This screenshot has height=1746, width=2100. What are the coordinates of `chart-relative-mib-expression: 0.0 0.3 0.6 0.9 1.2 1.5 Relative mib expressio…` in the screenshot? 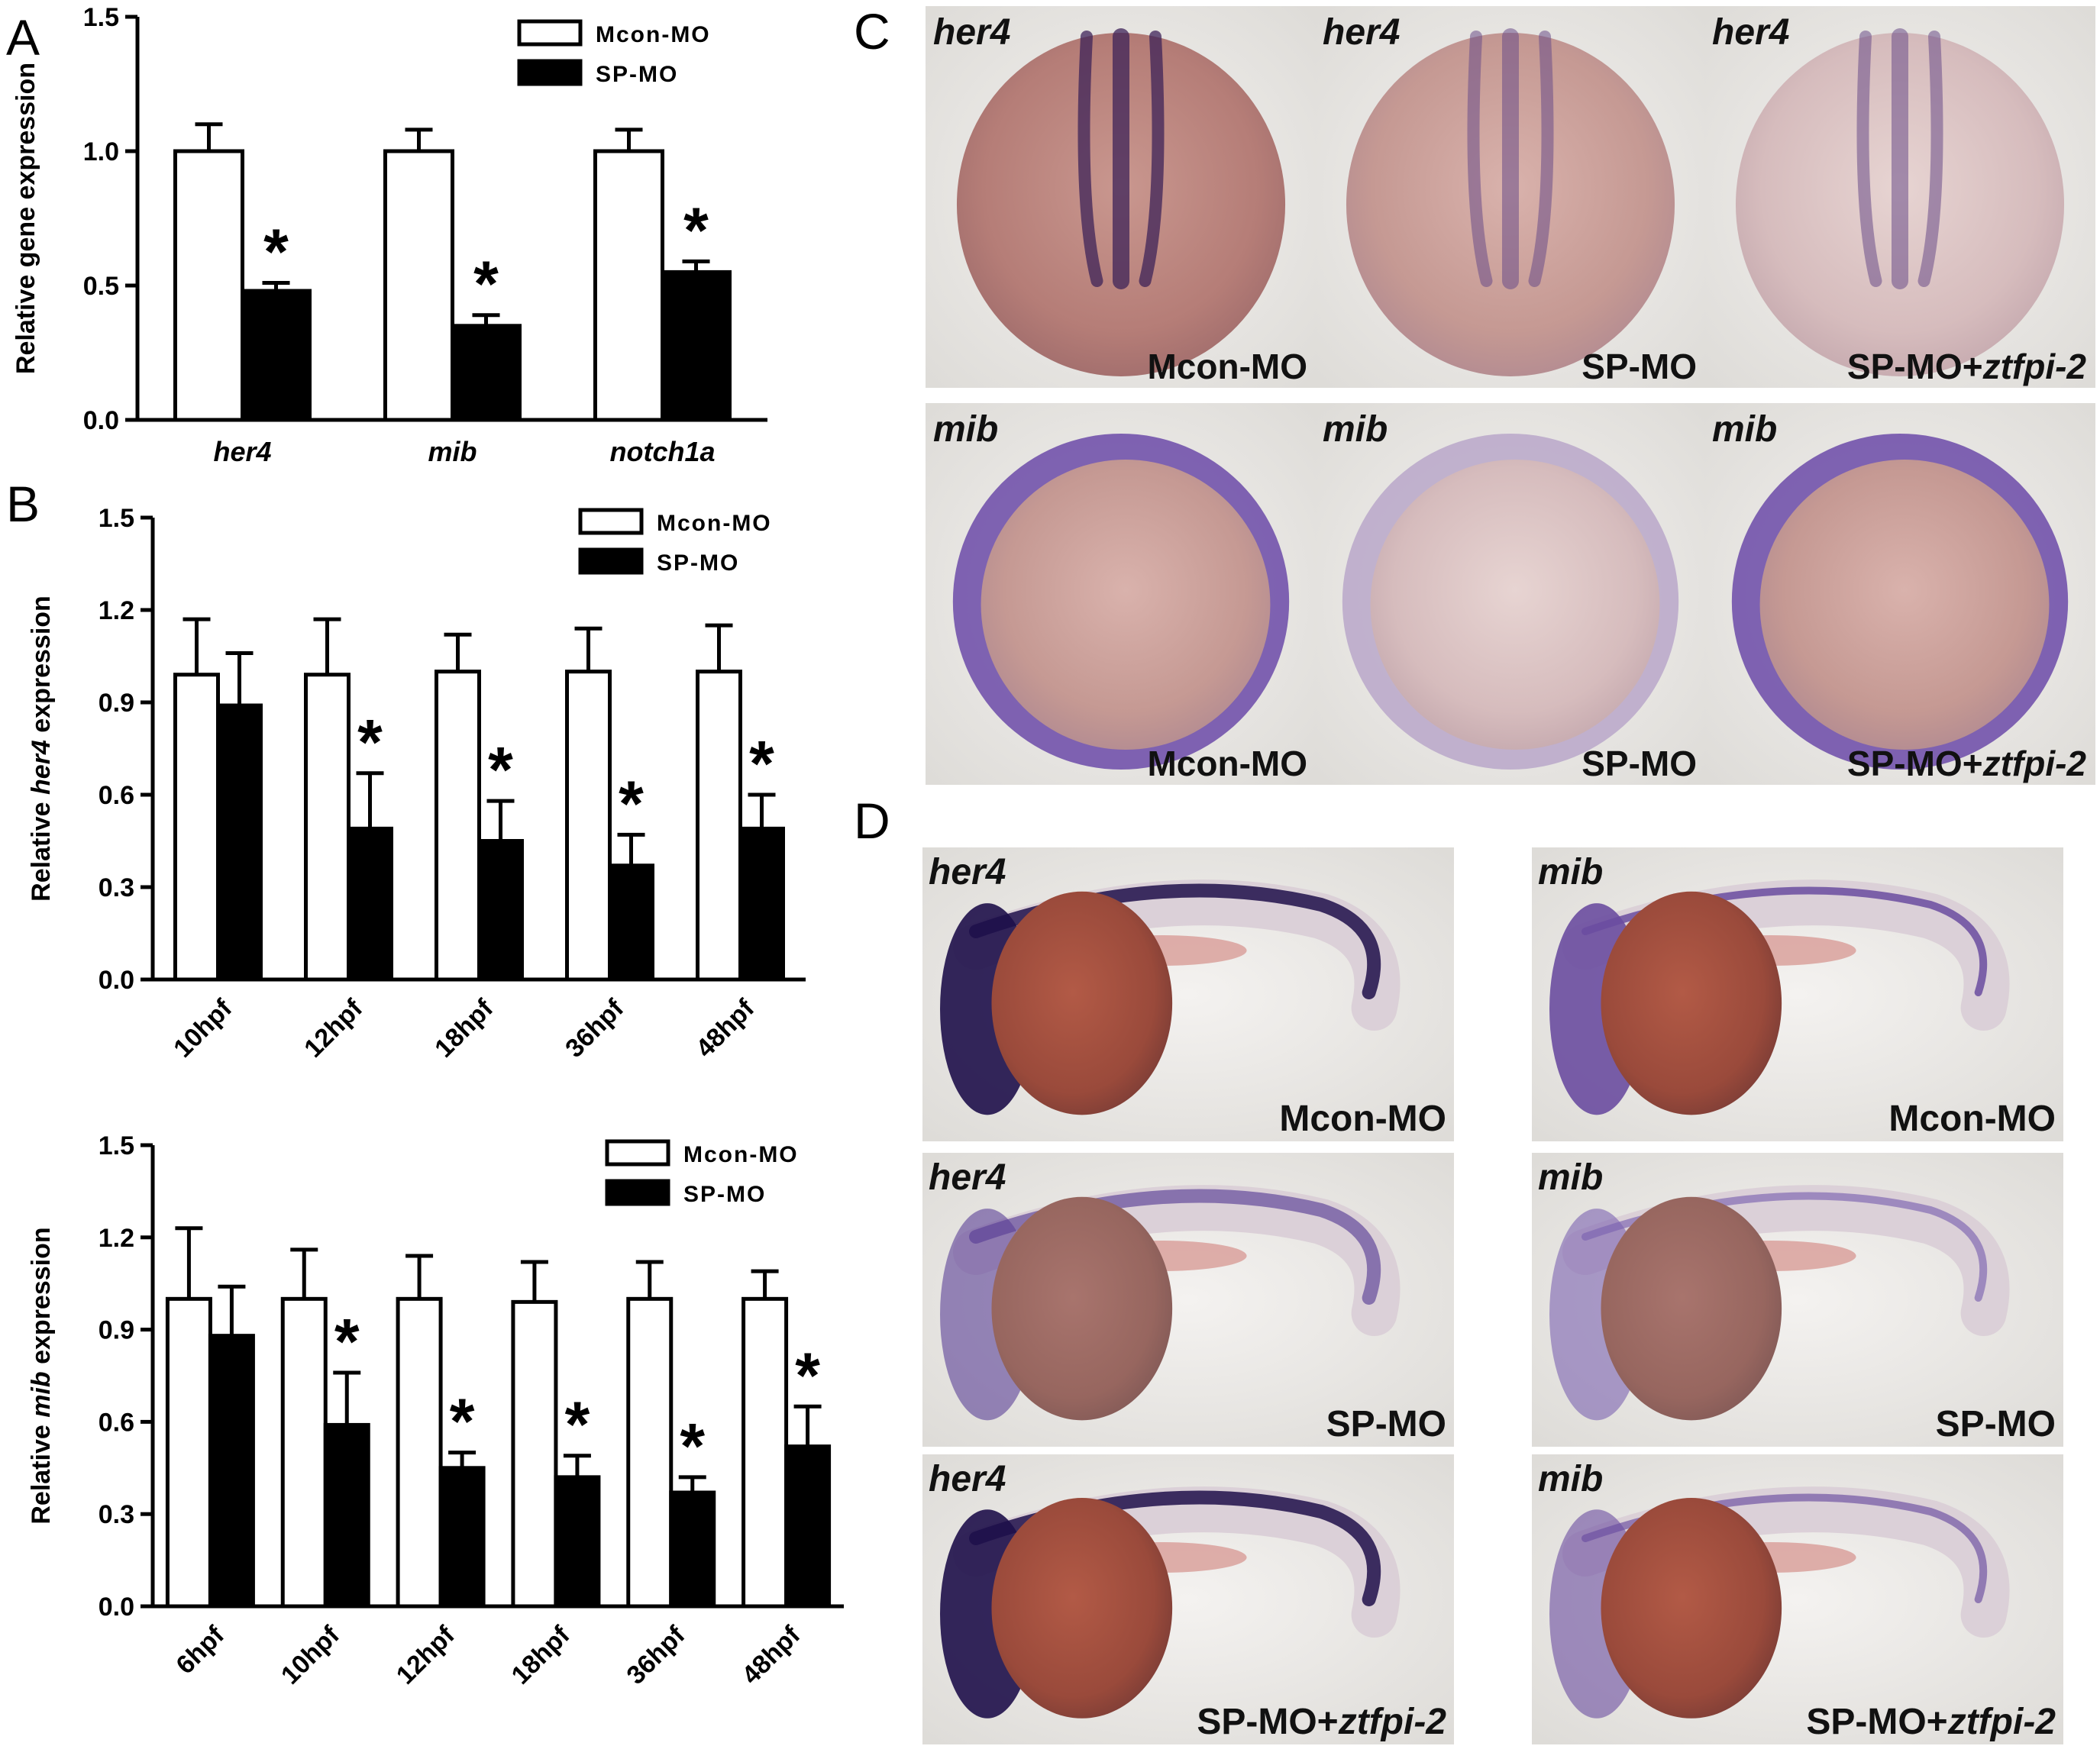 It's located at (435, 1410).